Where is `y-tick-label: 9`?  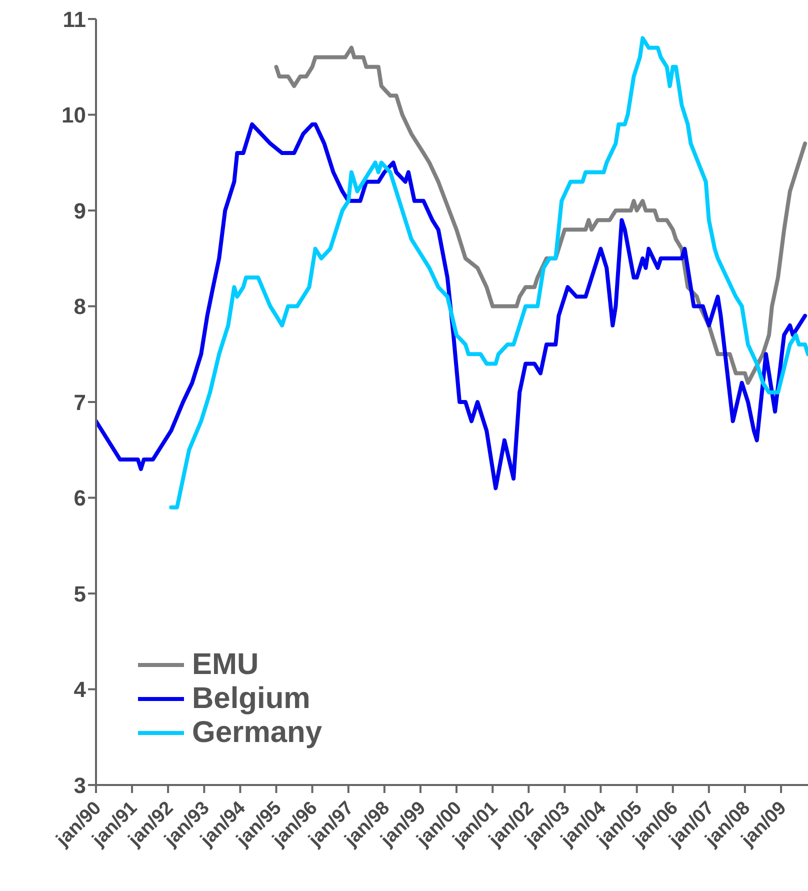 y-tick-label: 9 is located at coordinates (80, 211).